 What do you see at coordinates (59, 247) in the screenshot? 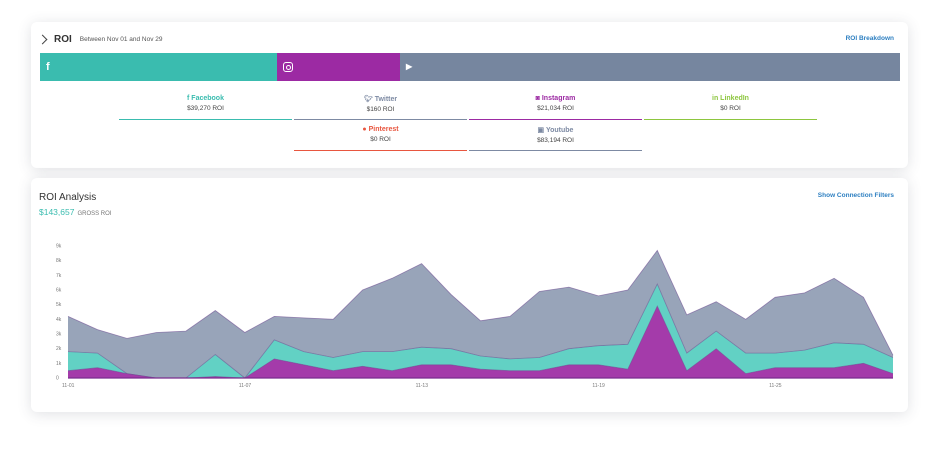
I see `y-tick-label: 9k` at bounding box center [59, 247].